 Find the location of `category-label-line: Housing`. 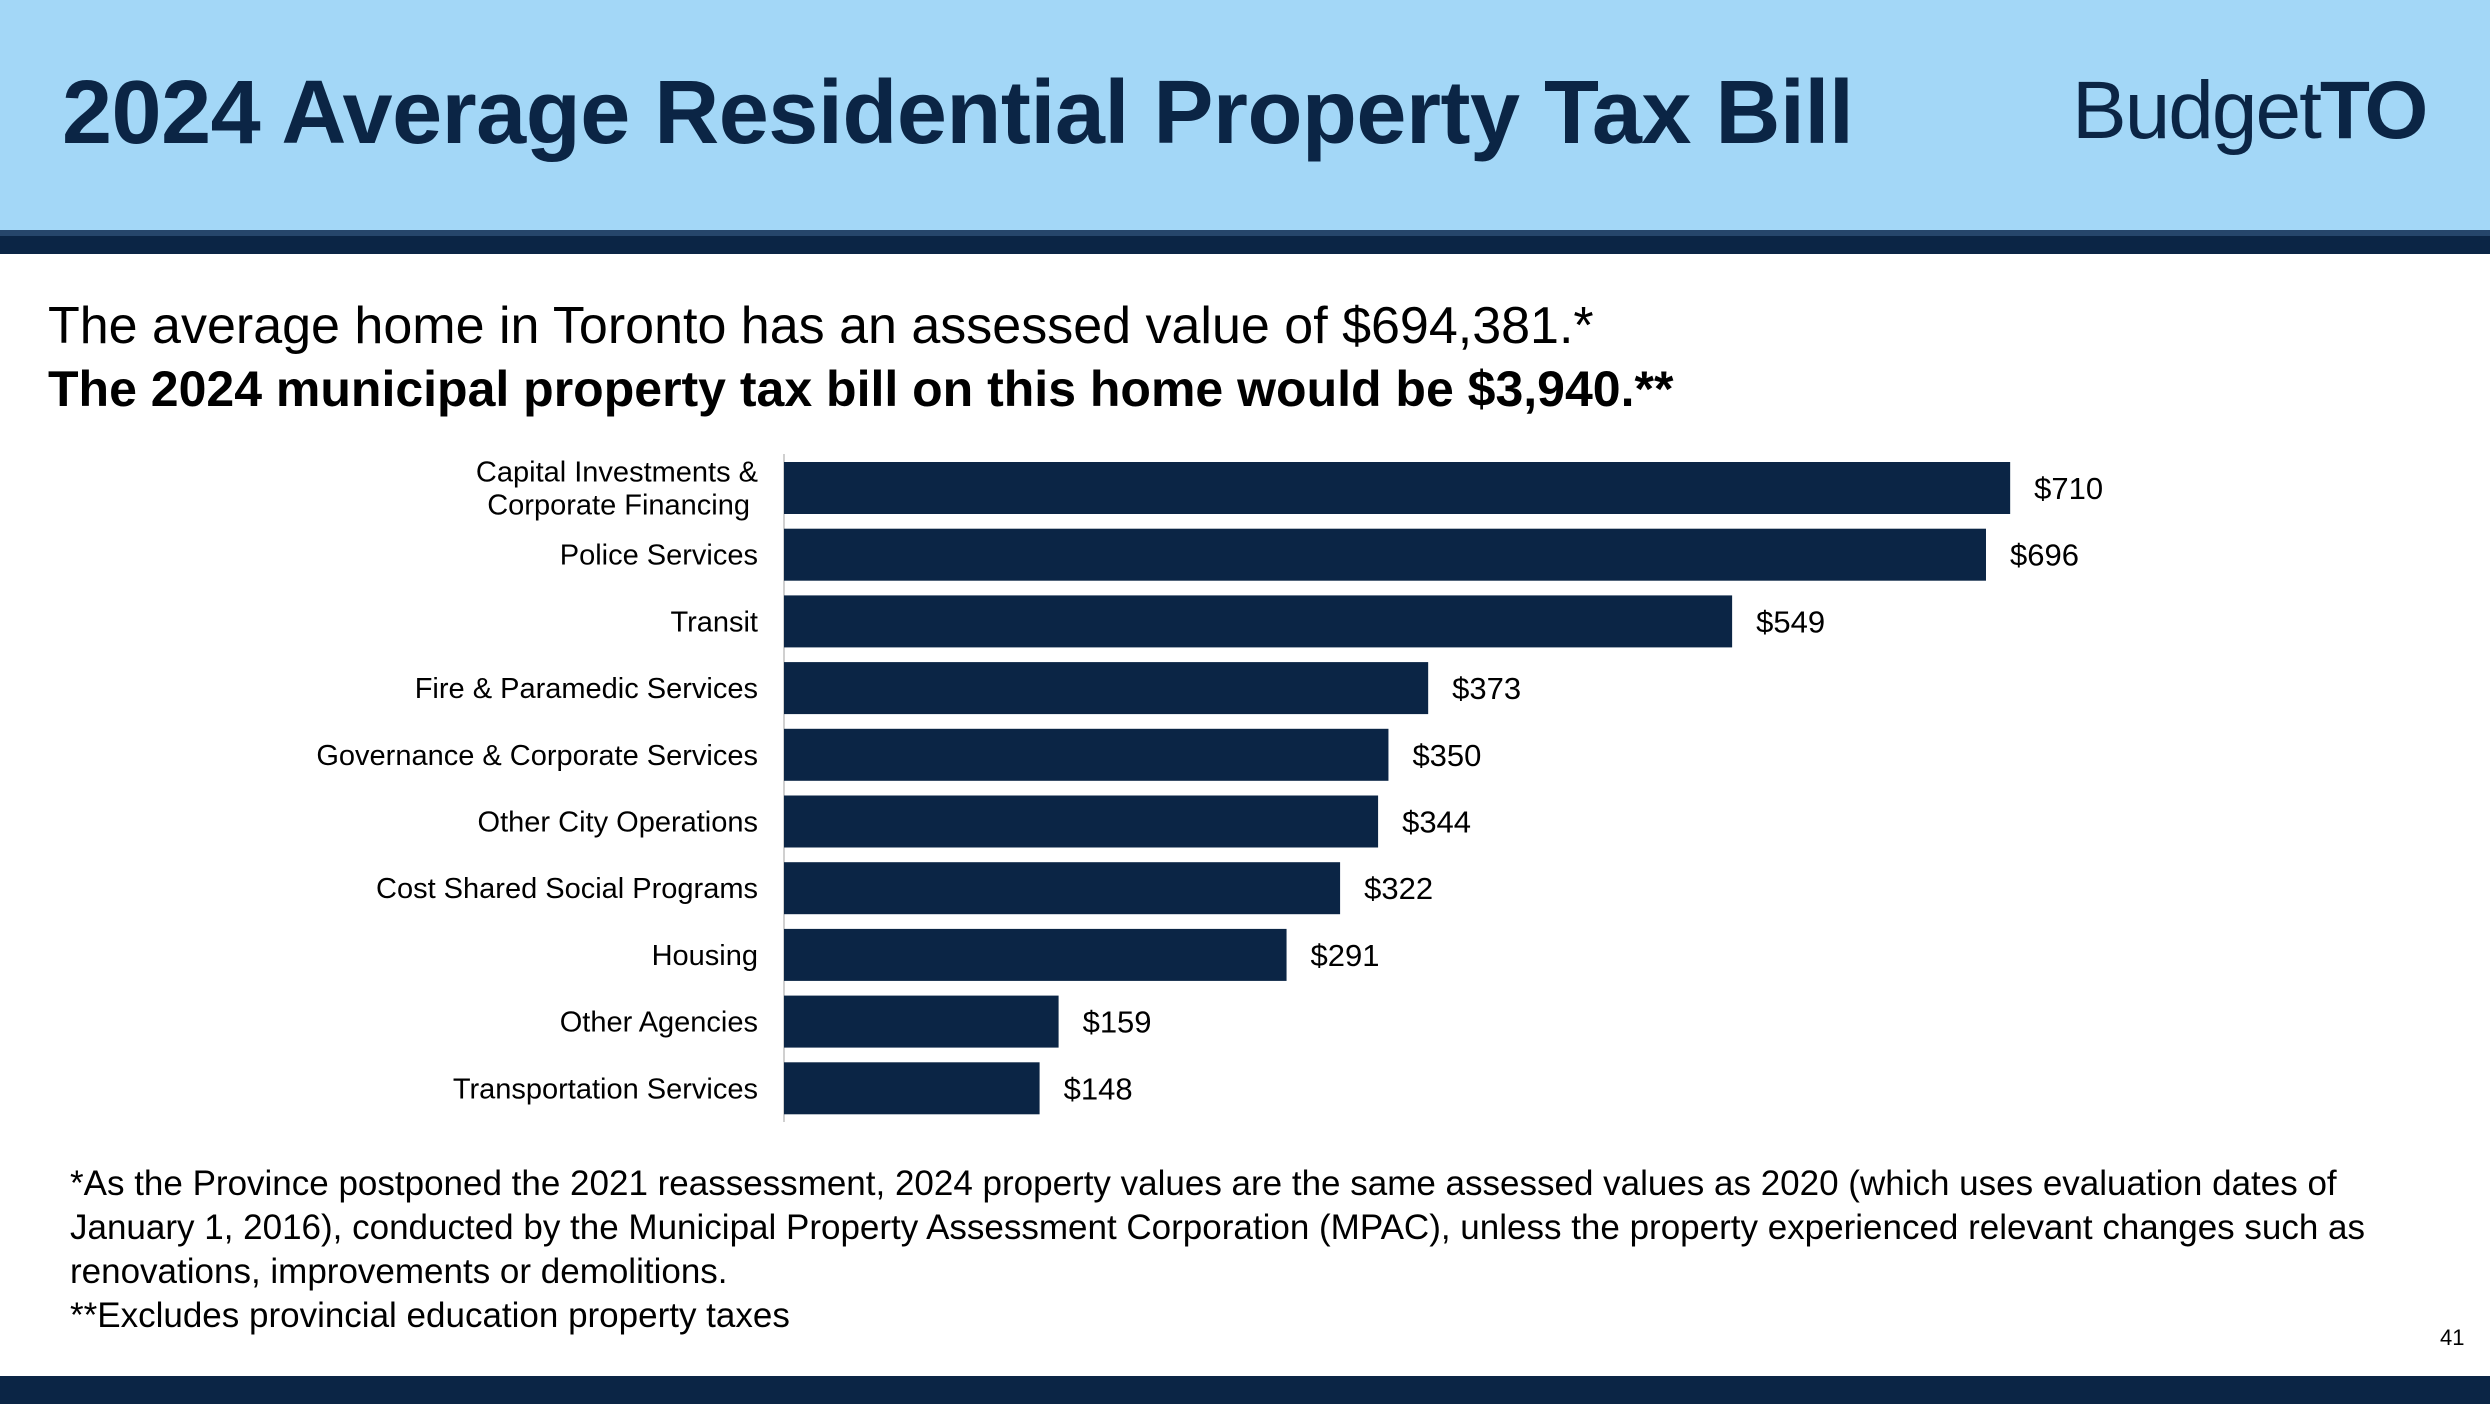

category-label-line: Housing is located at coordinates (705, 956).